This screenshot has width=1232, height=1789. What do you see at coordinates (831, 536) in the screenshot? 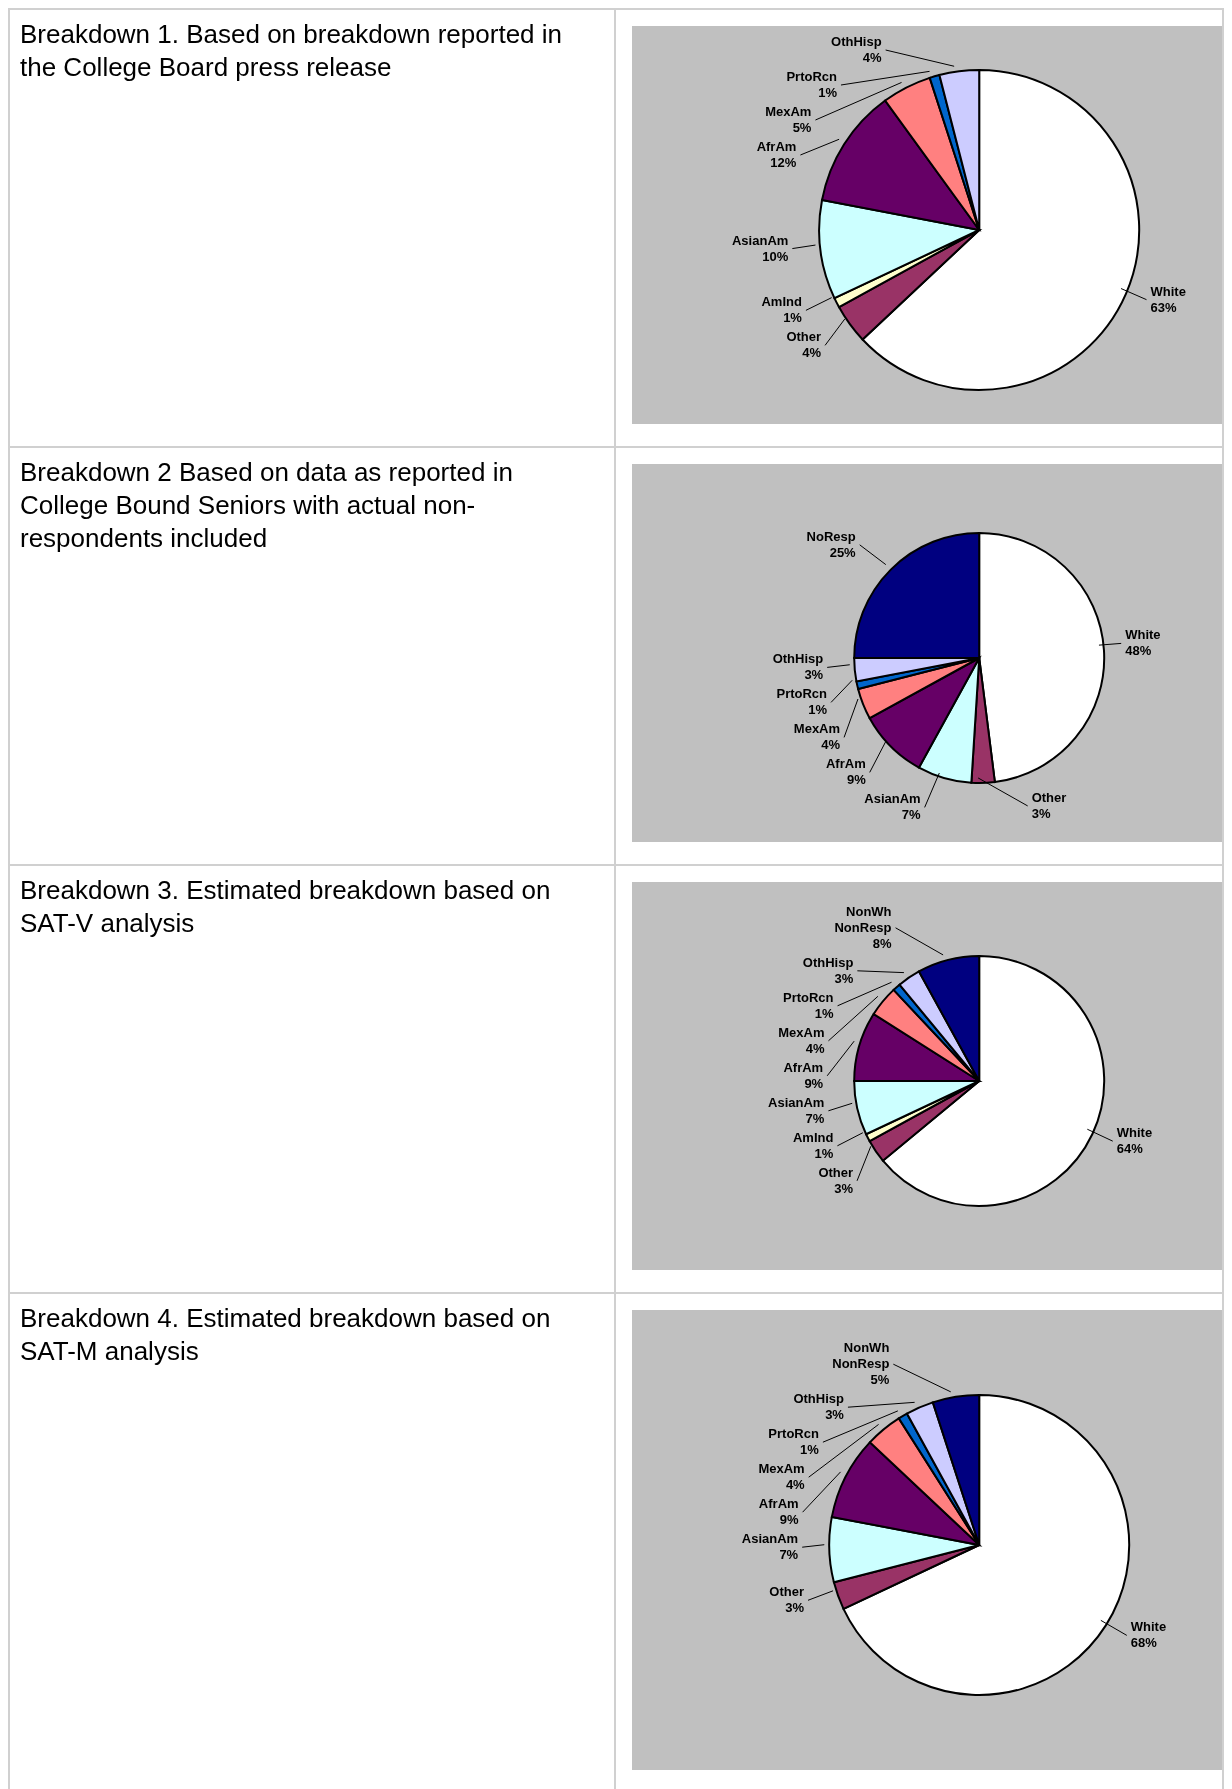
I see `slice-label: NoResp` at bounding box center [831, 536].